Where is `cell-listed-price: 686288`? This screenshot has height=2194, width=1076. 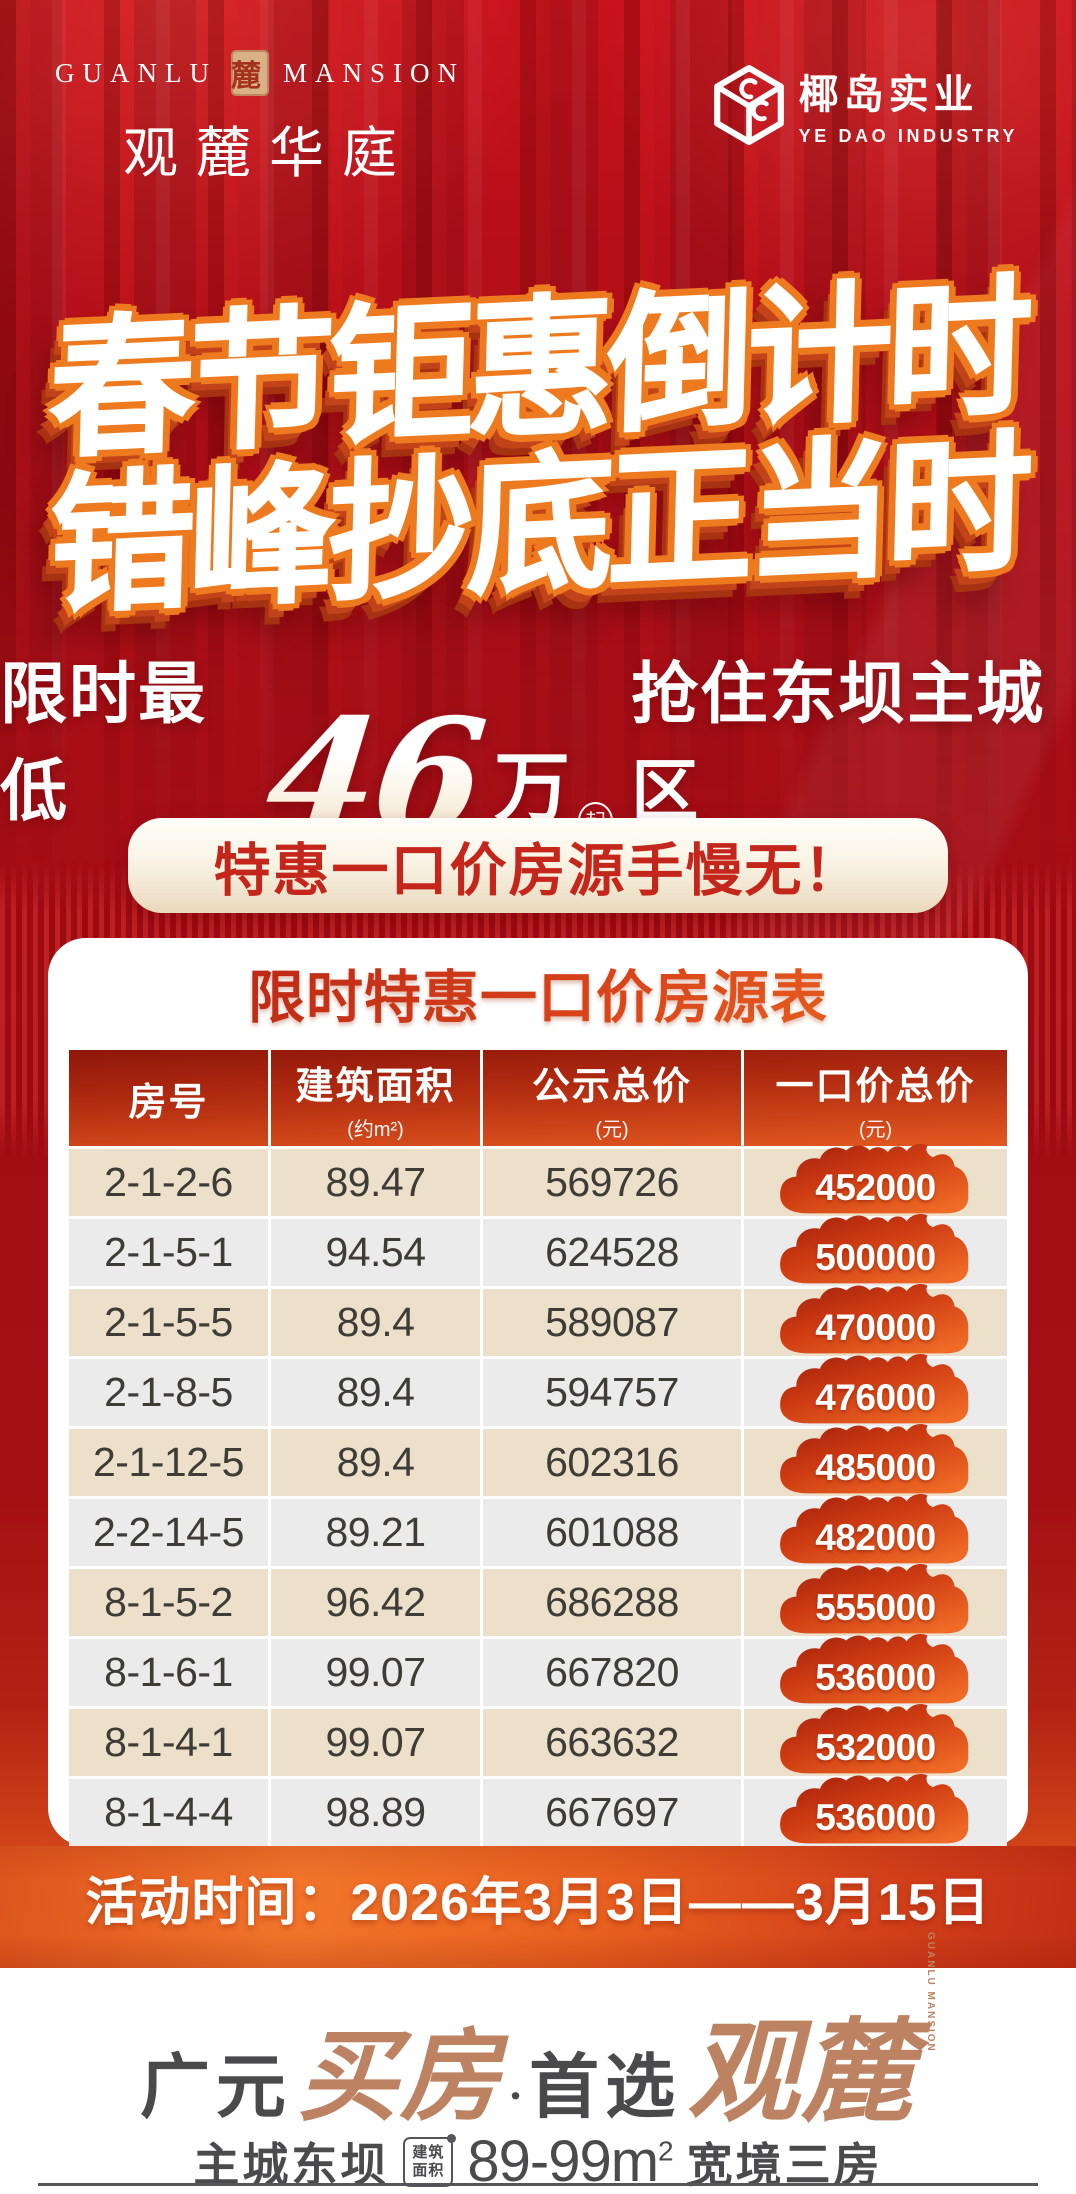 cell-listed-price: 686288 is located at coordinates (610, 1602).